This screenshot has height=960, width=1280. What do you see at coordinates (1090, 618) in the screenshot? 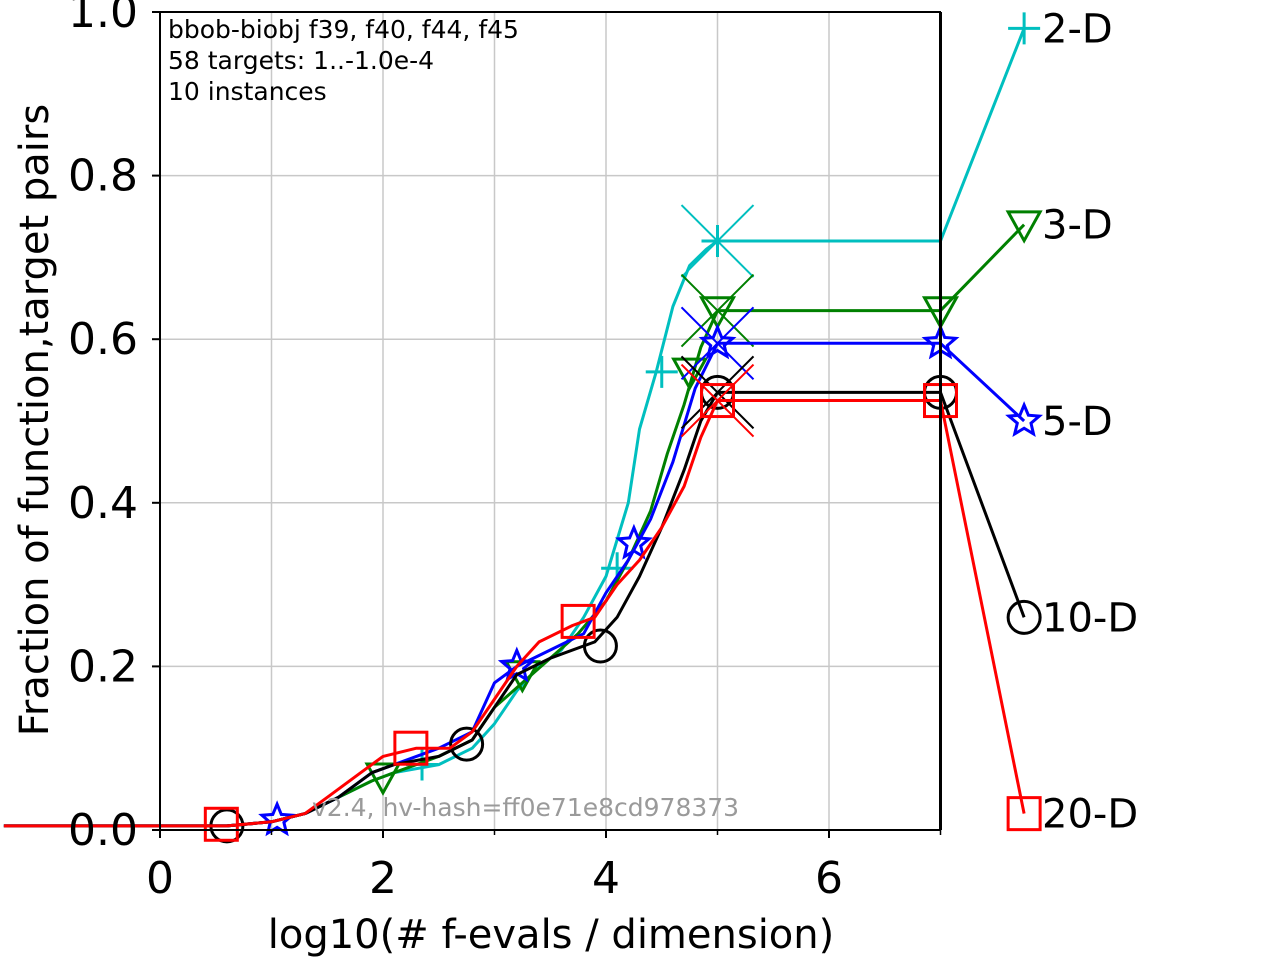
I see `series-end-label-10-d: 10-D` at bounding box center [1090, 618].